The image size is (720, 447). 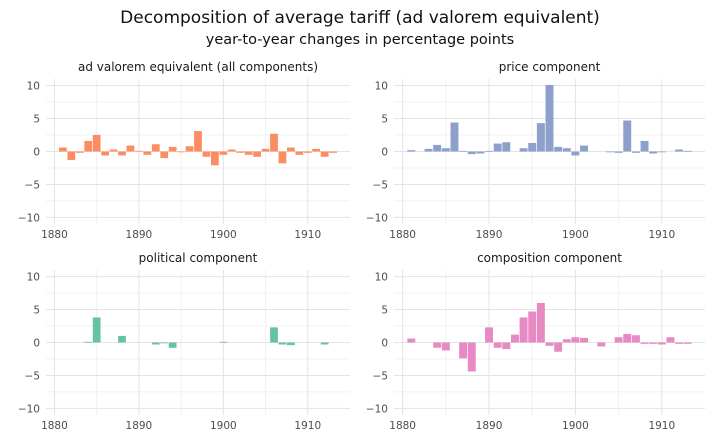 I want to click on bar-1903, so click(x=248, y=153).